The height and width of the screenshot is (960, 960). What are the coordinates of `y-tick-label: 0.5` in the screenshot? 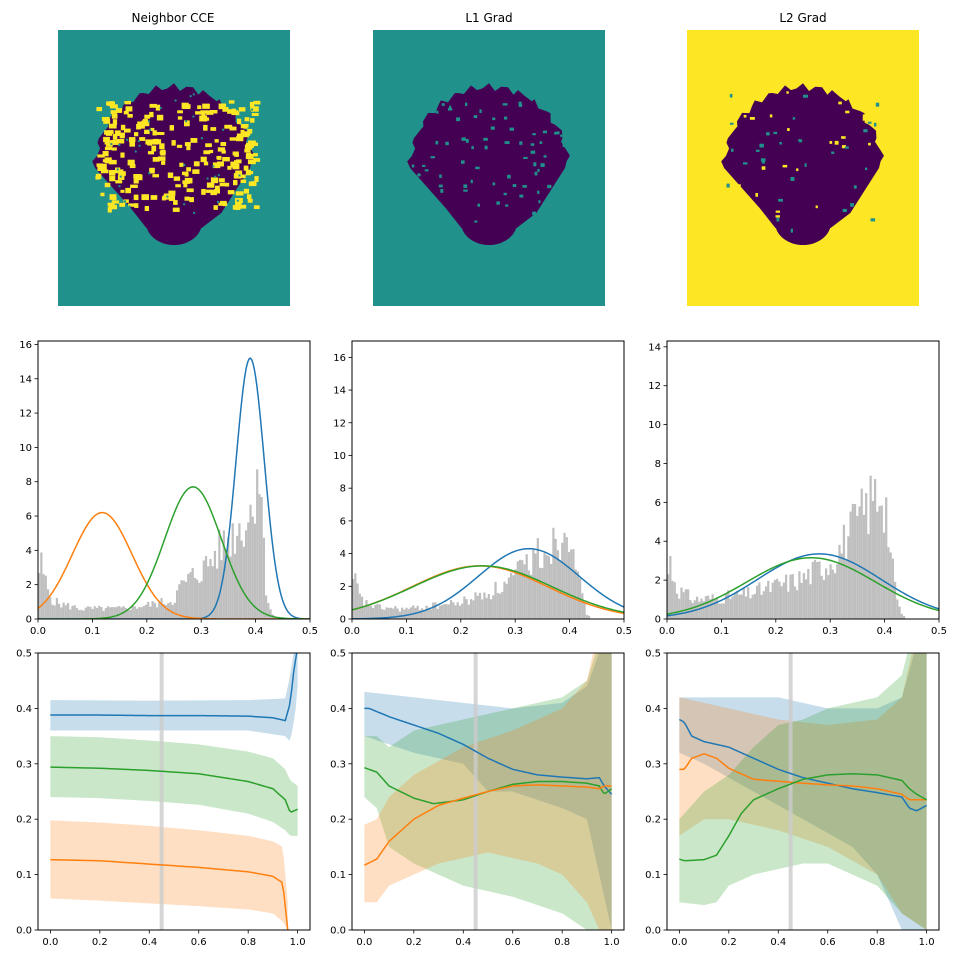 It's located at (338, 654).